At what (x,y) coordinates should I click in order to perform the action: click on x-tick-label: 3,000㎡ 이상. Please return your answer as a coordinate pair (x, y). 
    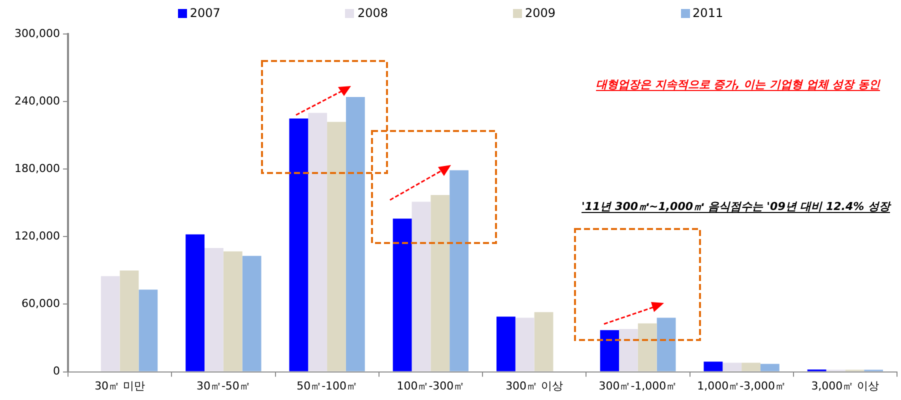
    Looking at the image, I should click on (845, 385).